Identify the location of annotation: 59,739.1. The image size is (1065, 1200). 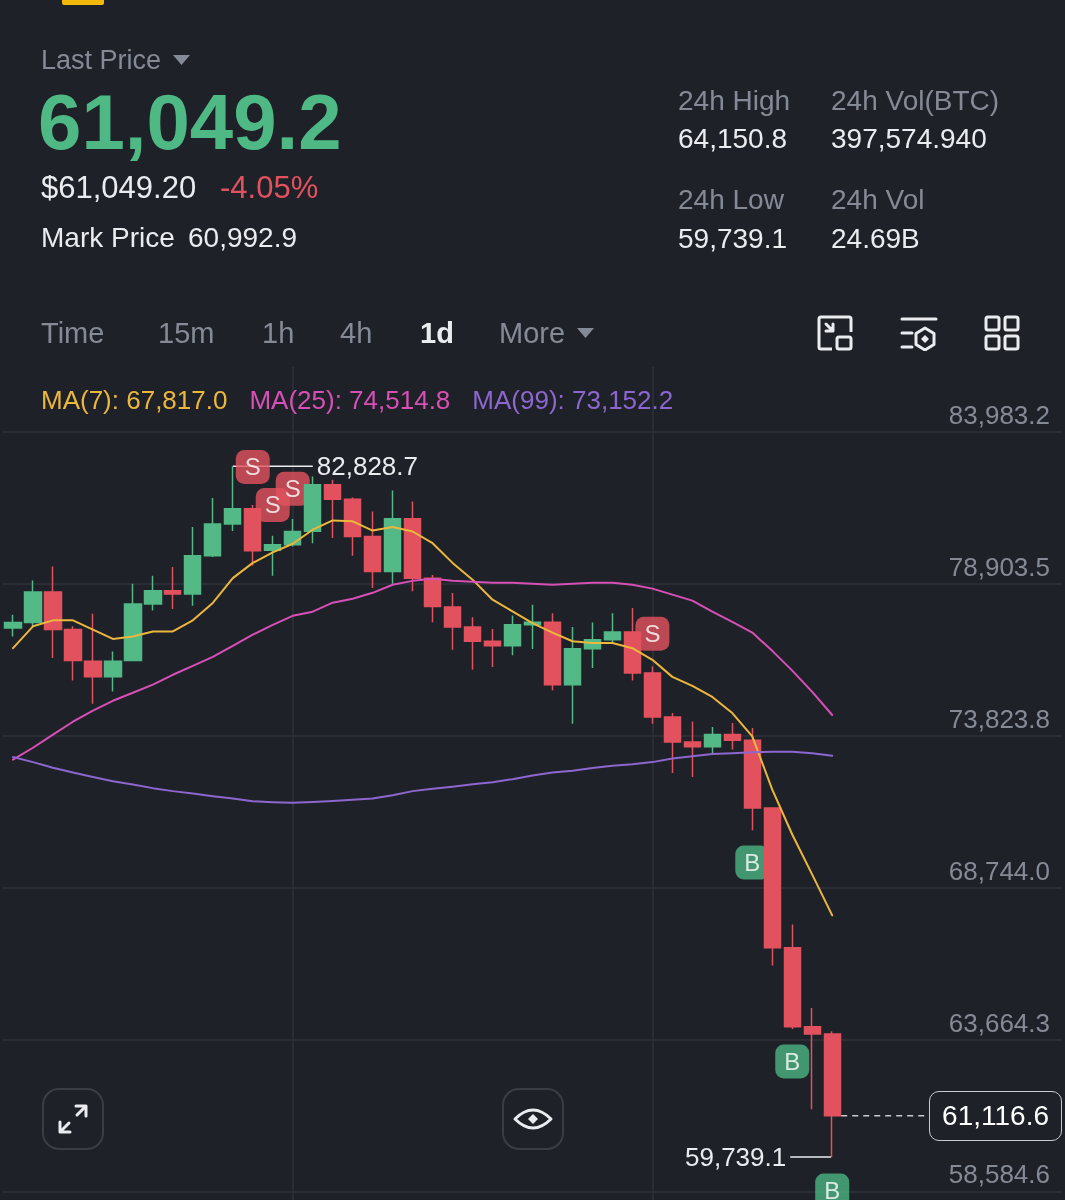
(736, 1156).